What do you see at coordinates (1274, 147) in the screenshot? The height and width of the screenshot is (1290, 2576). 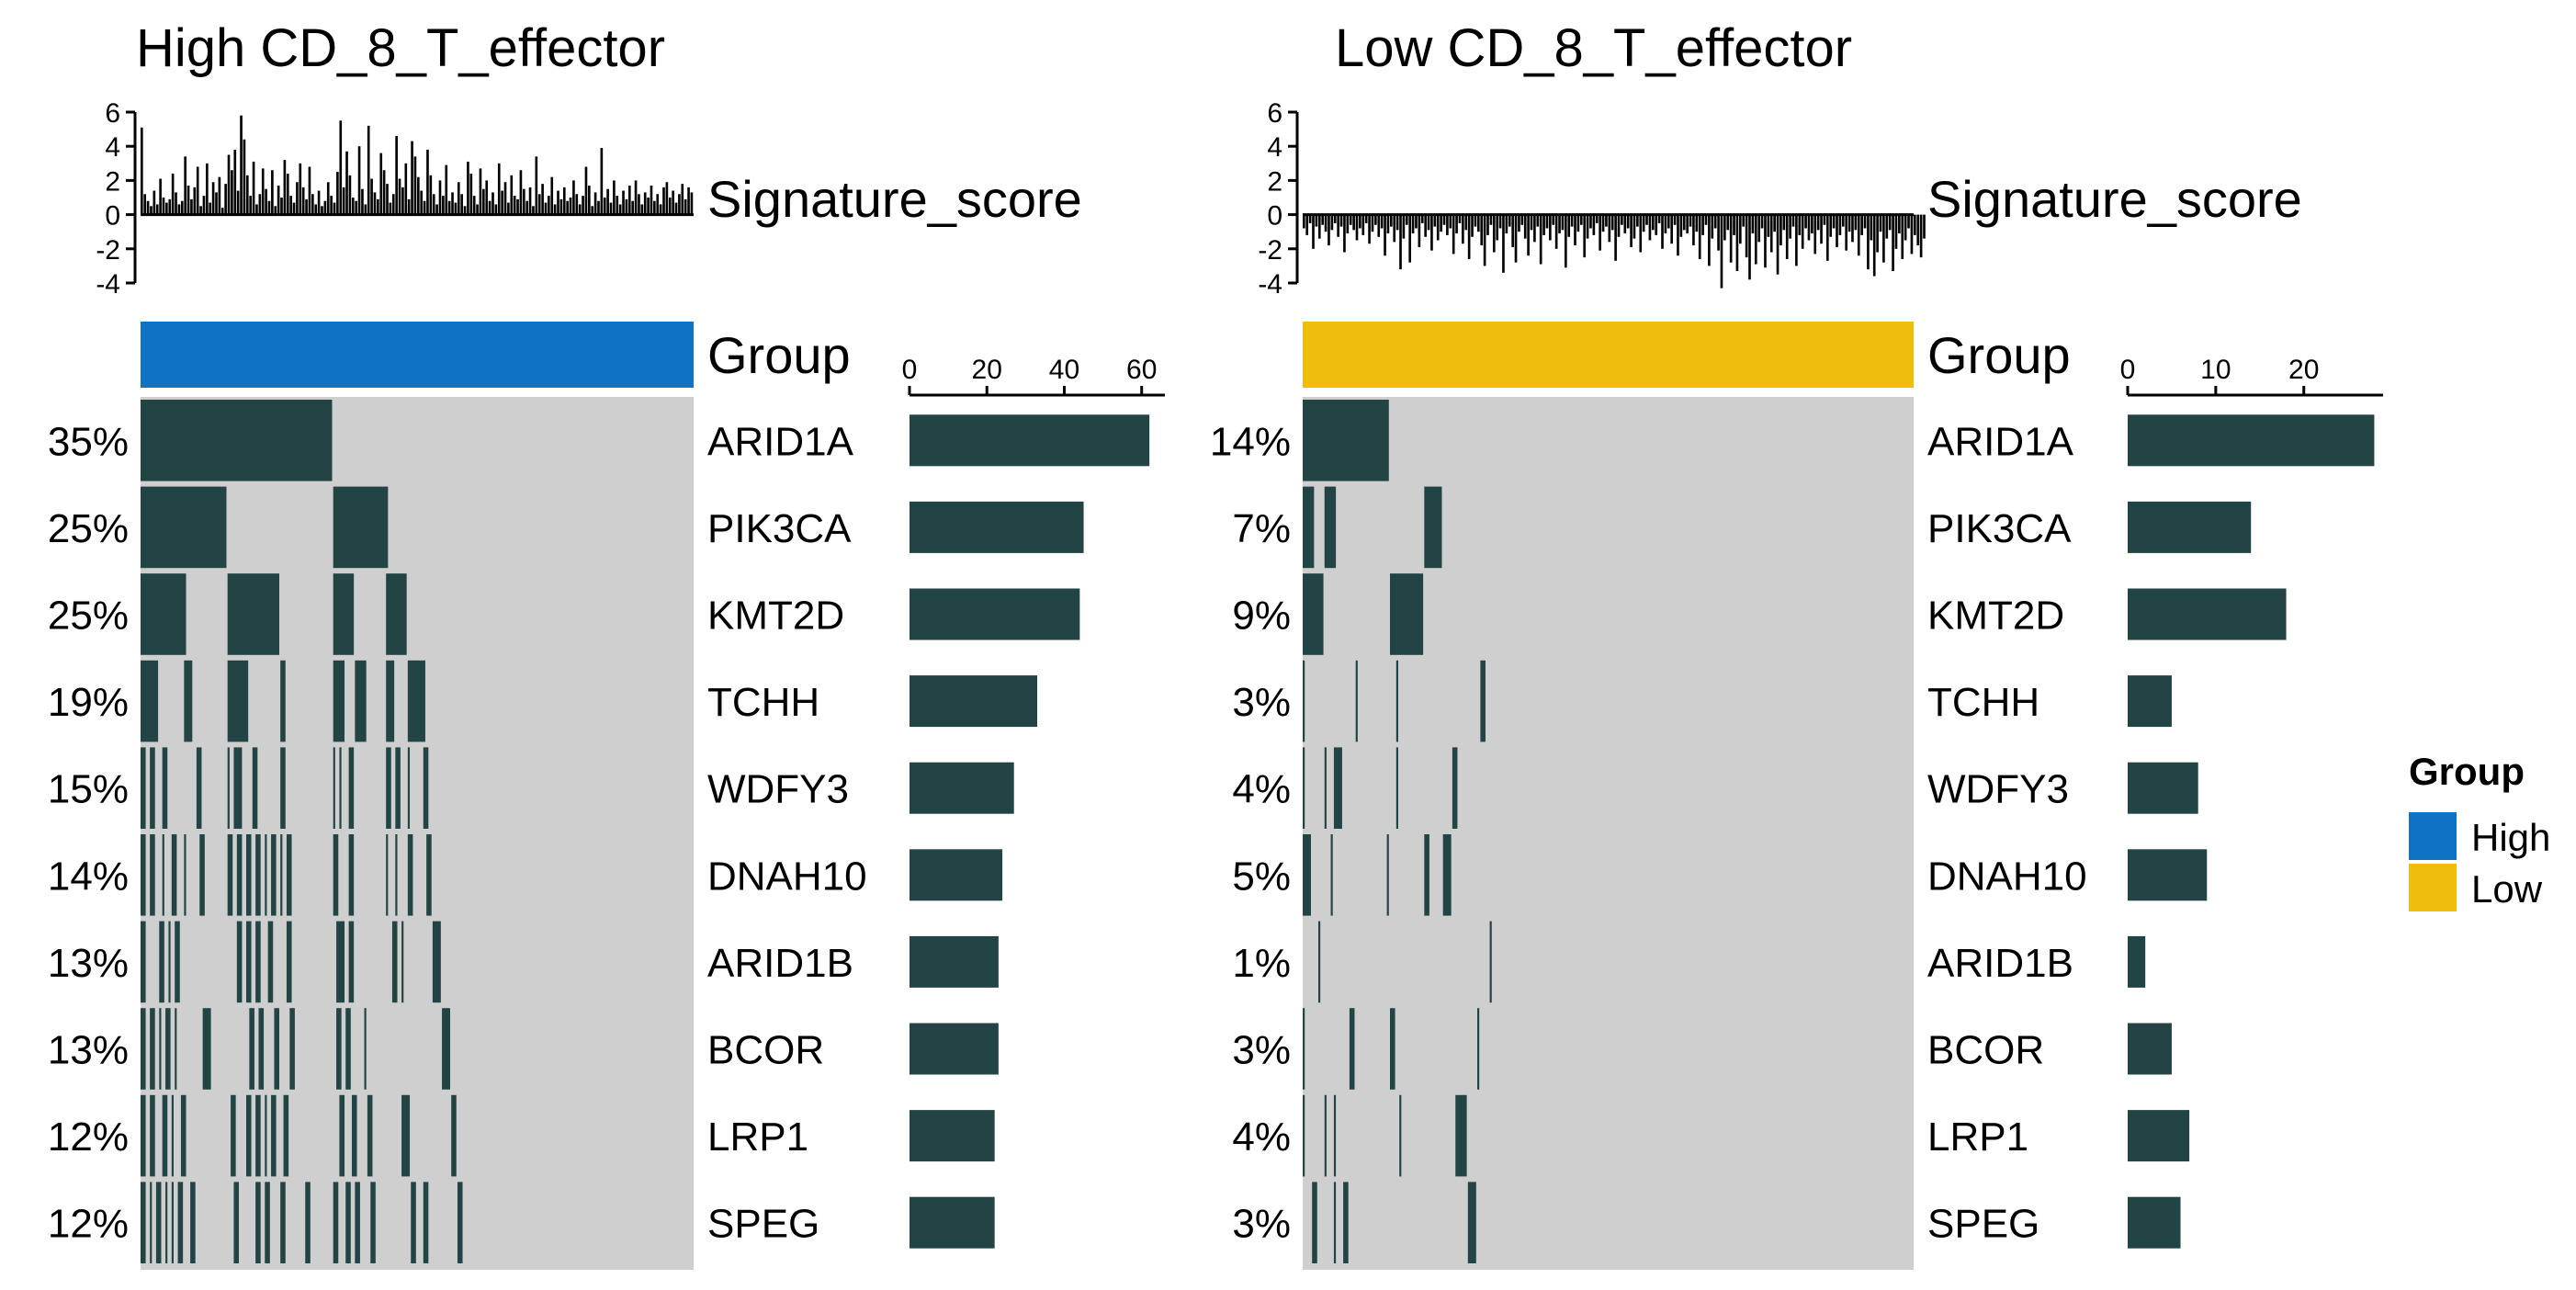 I see `score-axis-tick-label: 4` at bounding box center [1274, 147].